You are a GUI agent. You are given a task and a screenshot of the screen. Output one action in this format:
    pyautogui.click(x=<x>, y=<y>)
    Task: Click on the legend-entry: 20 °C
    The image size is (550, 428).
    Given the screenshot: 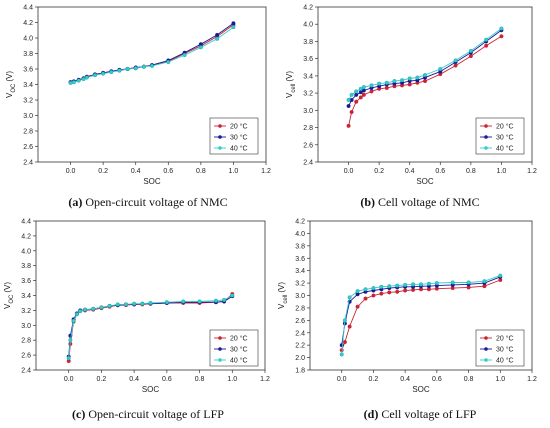 What is the action you would take?
    pyautogui.click(x=239, y=127)
    